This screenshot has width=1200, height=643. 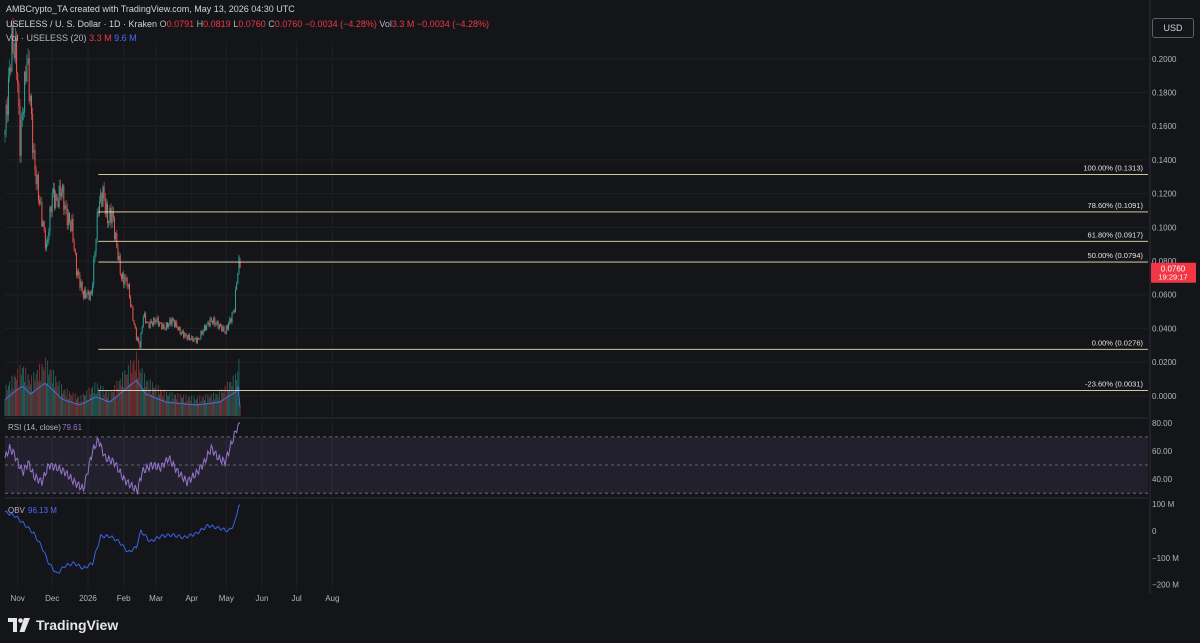 I want to click on currency-button: USD, so click(x=1173, y=28).